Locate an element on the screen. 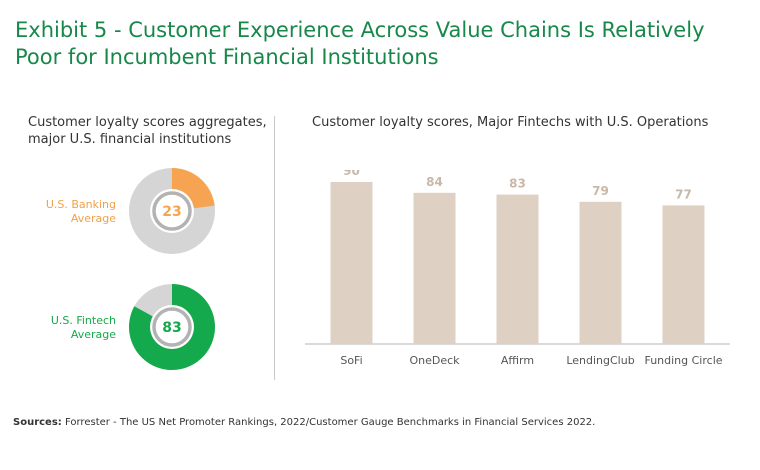  fintech-donut-chart: 83 is located at coordinates (172, 327).